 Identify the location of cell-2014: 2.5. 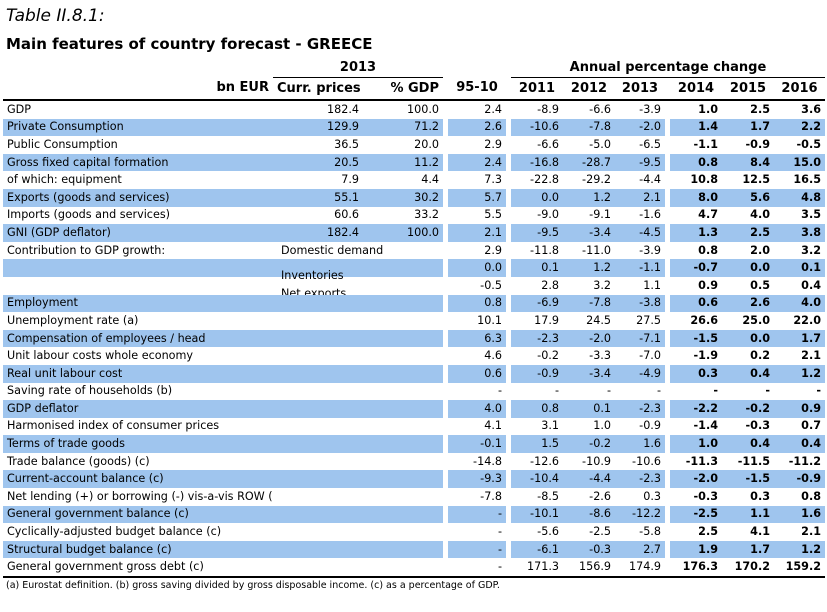
(708, 532).